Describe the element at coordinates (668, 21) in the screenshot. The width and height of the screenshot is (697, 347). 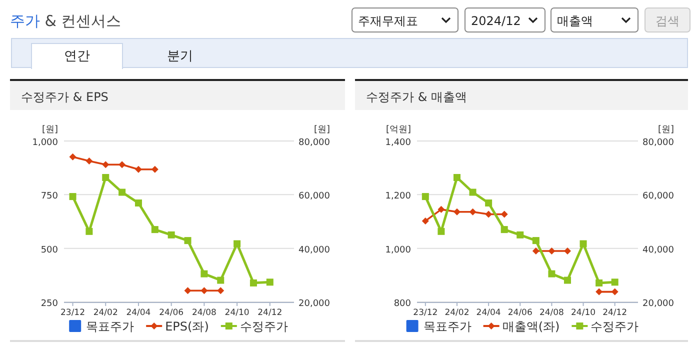
I see `text: 검색` at that location.